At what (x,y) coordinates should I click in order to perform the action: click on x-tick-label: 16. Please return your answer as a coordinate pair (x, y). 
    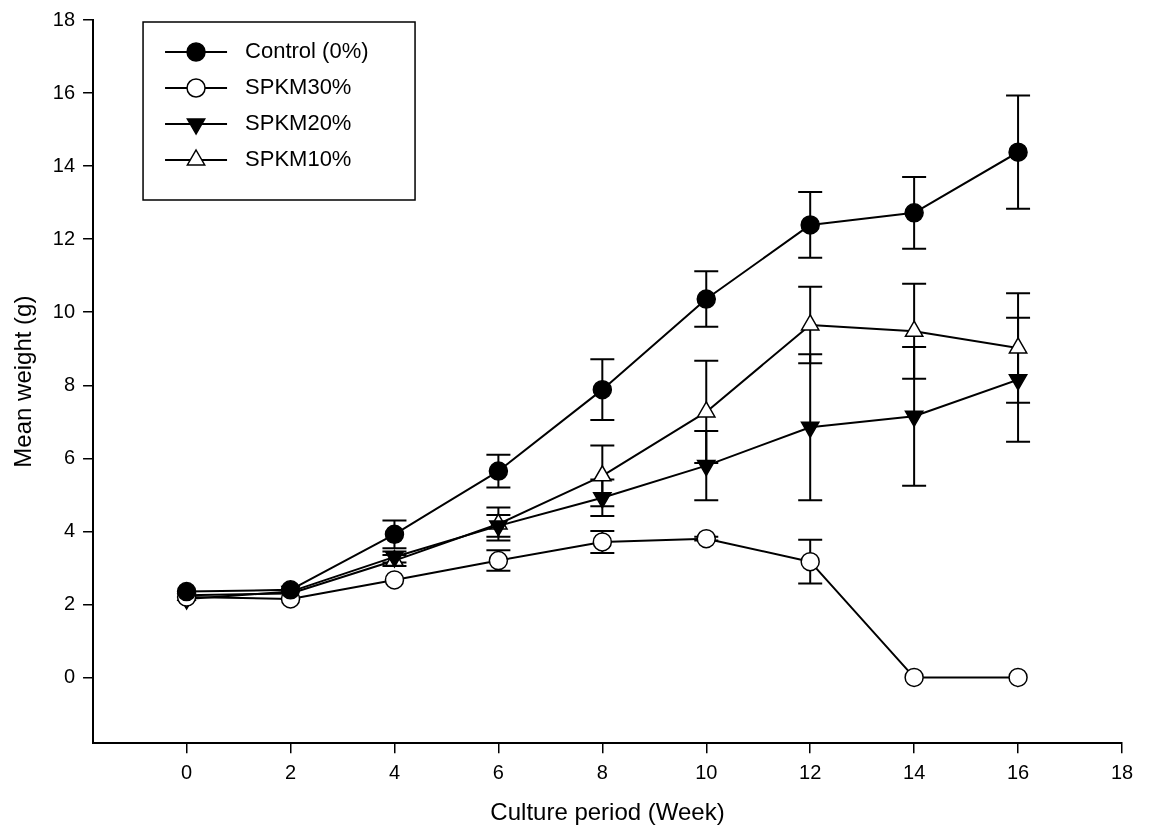
    Looking at the image, I should click on (1018, 771).